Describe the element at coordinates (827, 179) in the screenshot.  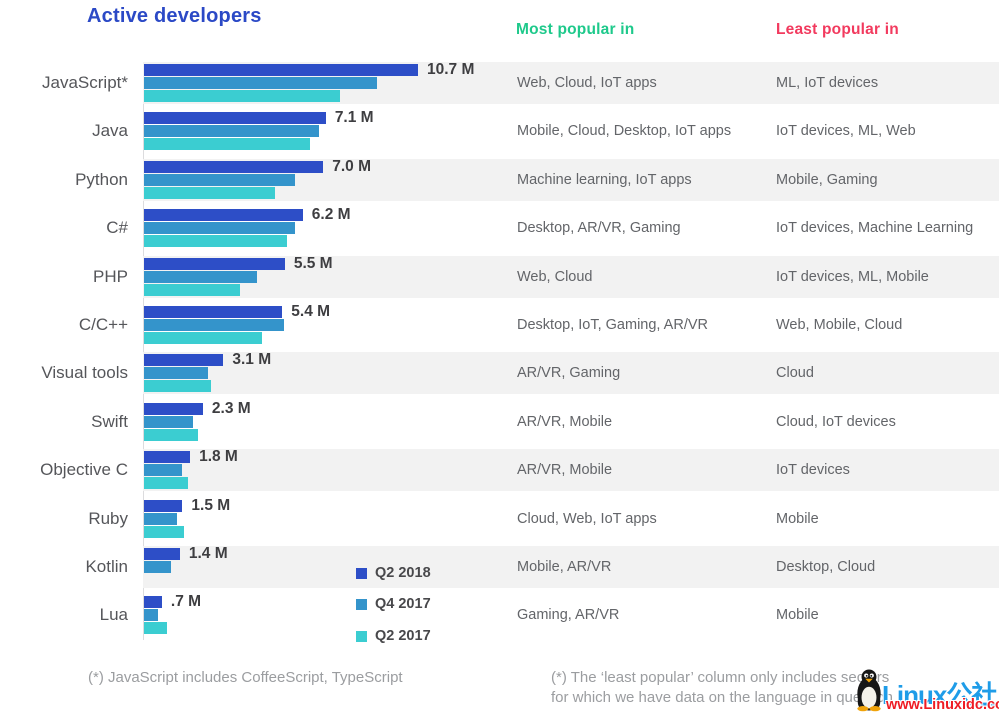
I see `least-popular-cell: Mobile, Gaming` at that location.